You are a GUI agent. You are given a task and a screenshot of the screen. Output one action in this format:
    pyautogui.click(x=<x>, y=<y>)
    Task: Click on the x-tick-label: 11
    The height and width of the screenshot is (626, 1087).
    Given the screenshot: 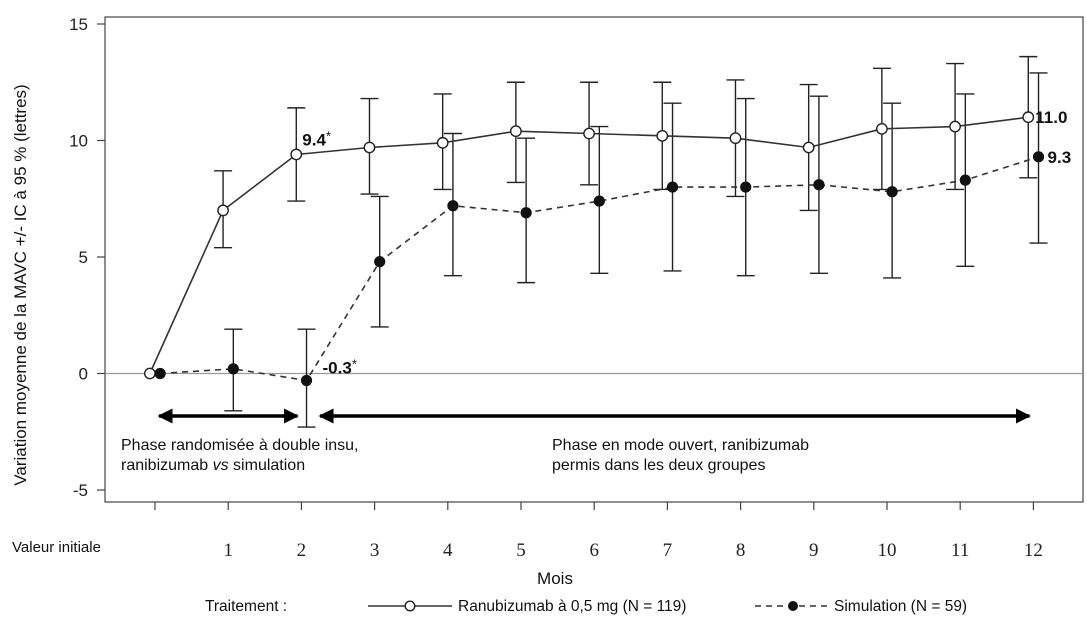 What is the action you would take?
    pyautogui.click(x=960, y=550)
    